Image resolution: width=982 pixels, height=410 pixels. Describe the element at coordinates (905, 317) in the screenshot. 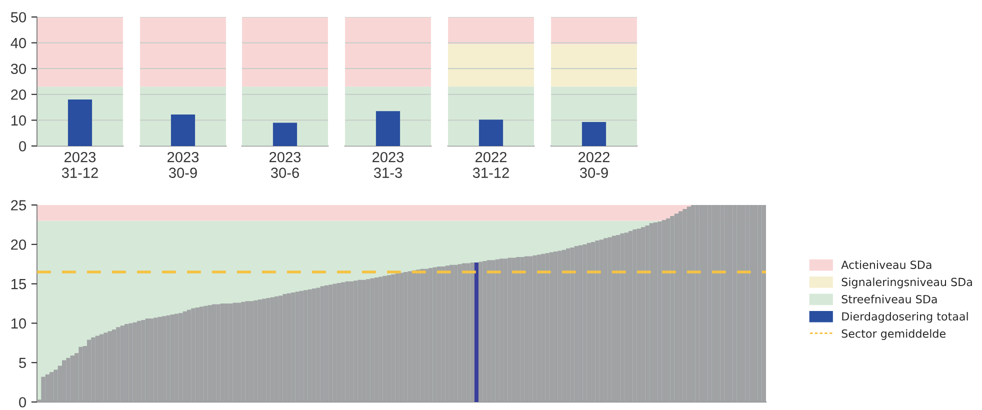

I see `legend-label: Dierdagdosering totaal` at that location.